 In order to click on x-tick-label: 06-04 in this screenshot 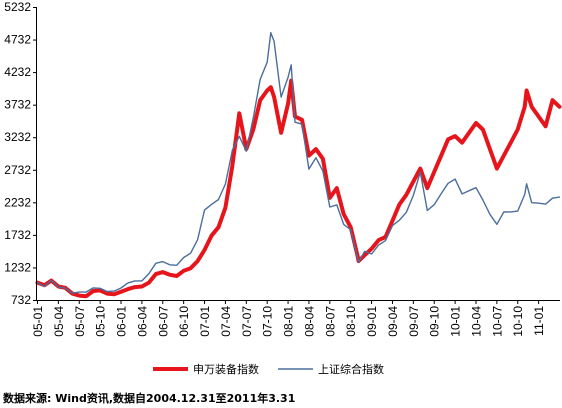, I will do `click(142, 321)`.